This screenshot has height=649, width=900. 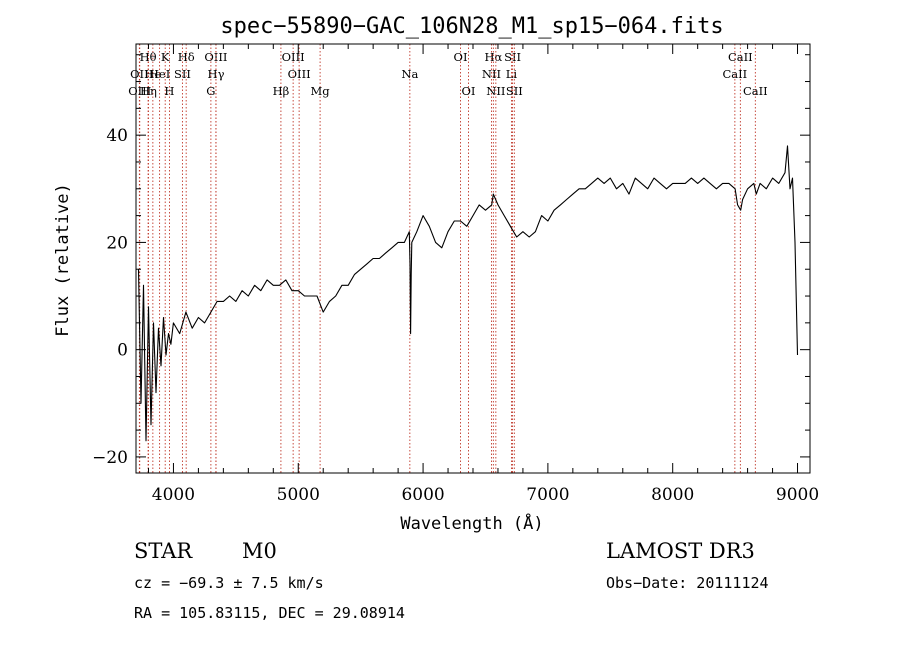 What do you see at coordinates (269, 613) in the screenshot?
I see `sky-coordinates: RA = 105.83115, DEC = 29.08914` at bounding box center [269, 613].